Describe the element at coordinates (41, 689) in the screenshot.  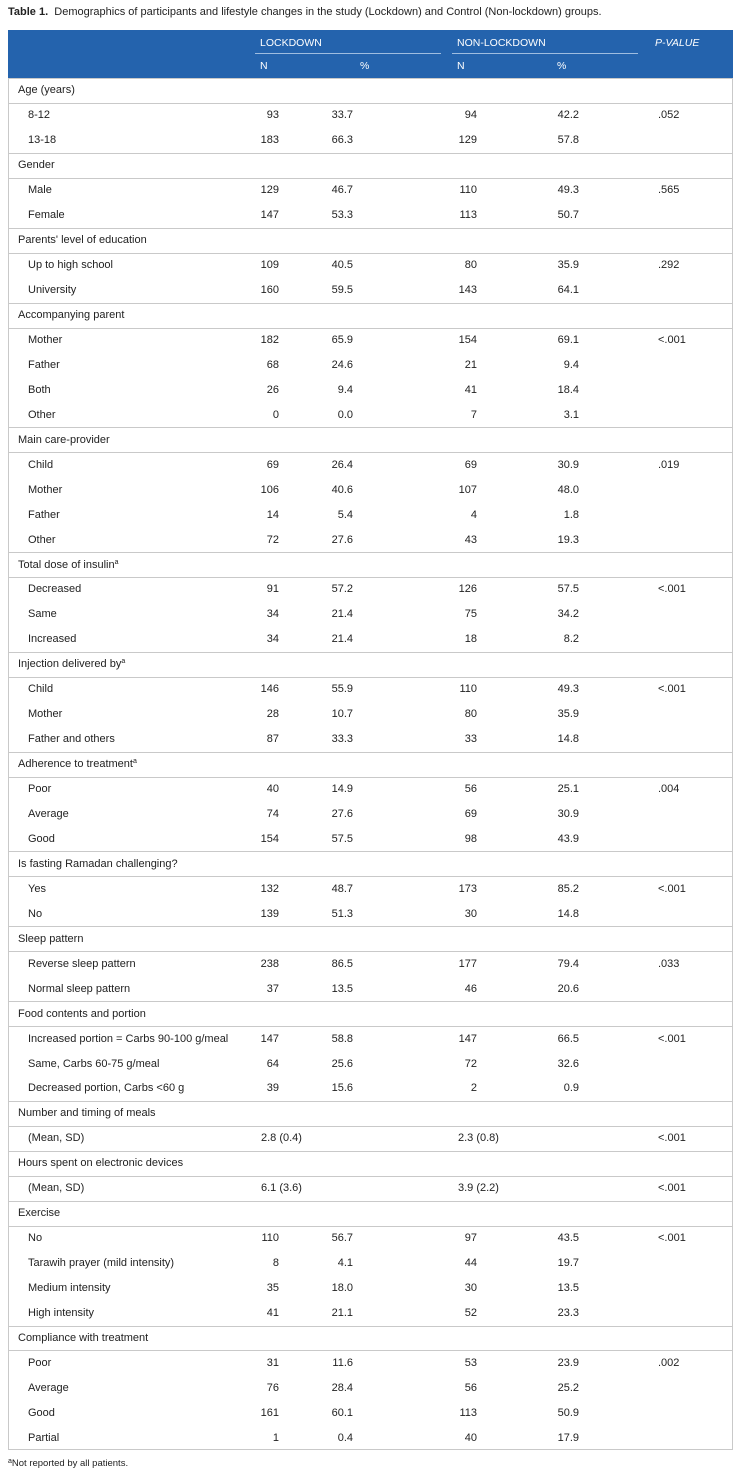
I see `row-label: Child` at that location.